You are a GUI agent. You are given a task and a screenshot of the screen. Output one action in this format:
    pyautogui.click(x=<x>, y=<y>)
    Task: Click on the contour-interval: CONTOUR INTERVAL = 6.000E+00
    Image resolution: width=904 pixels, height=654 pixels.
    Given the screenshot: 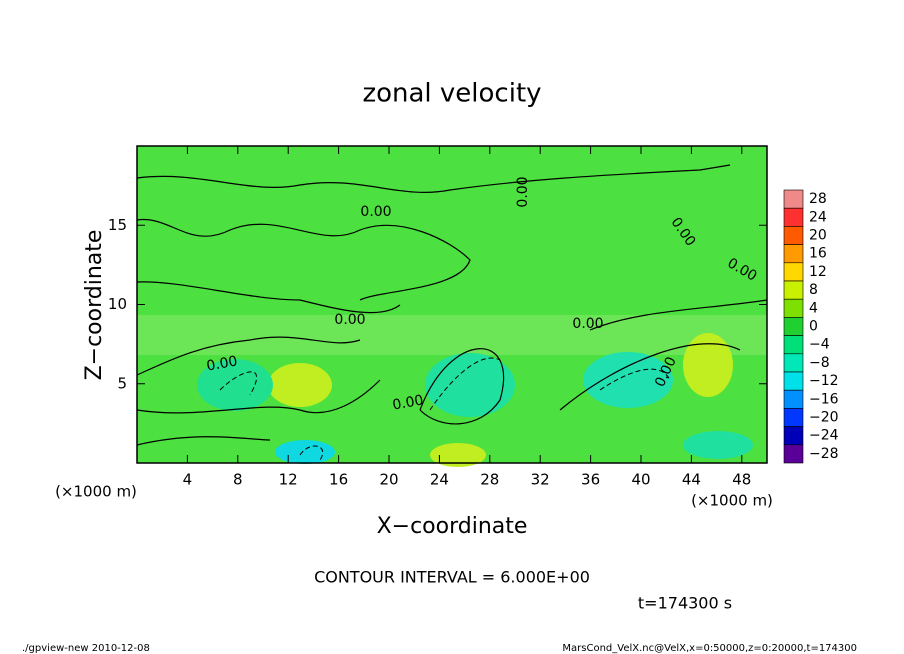 What is the action you would take?
    pyautogui.click(x=452, y=577)
    